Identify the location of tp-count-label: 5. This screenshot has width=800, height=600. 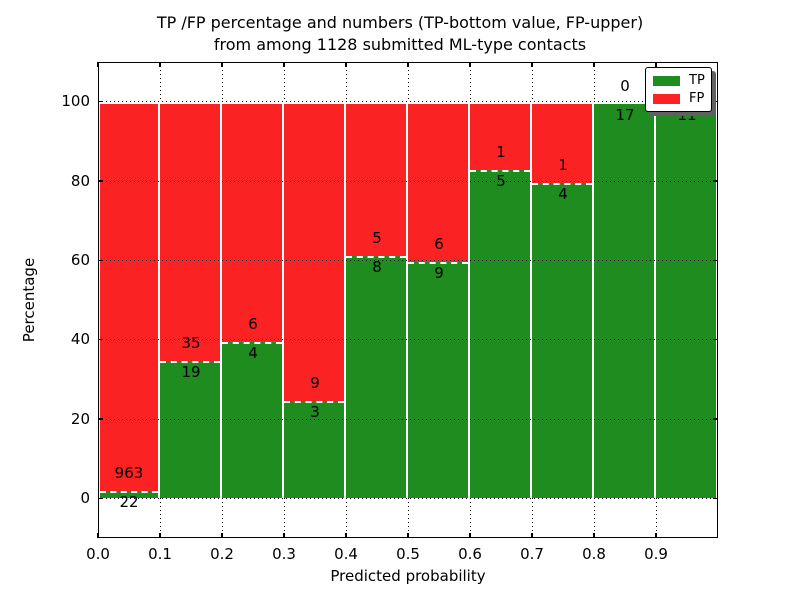
(501, 180).